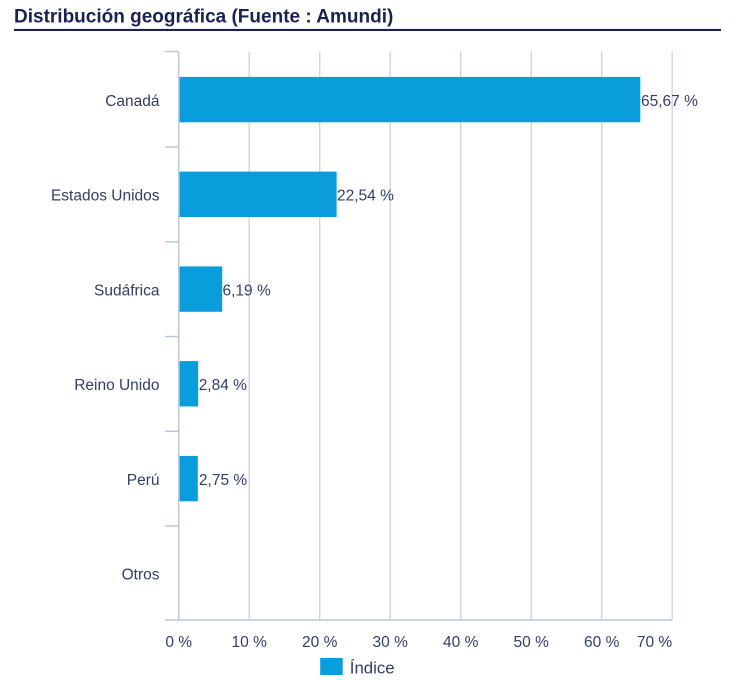  I want to click on svg-text: 60 %, so click(602, 642).